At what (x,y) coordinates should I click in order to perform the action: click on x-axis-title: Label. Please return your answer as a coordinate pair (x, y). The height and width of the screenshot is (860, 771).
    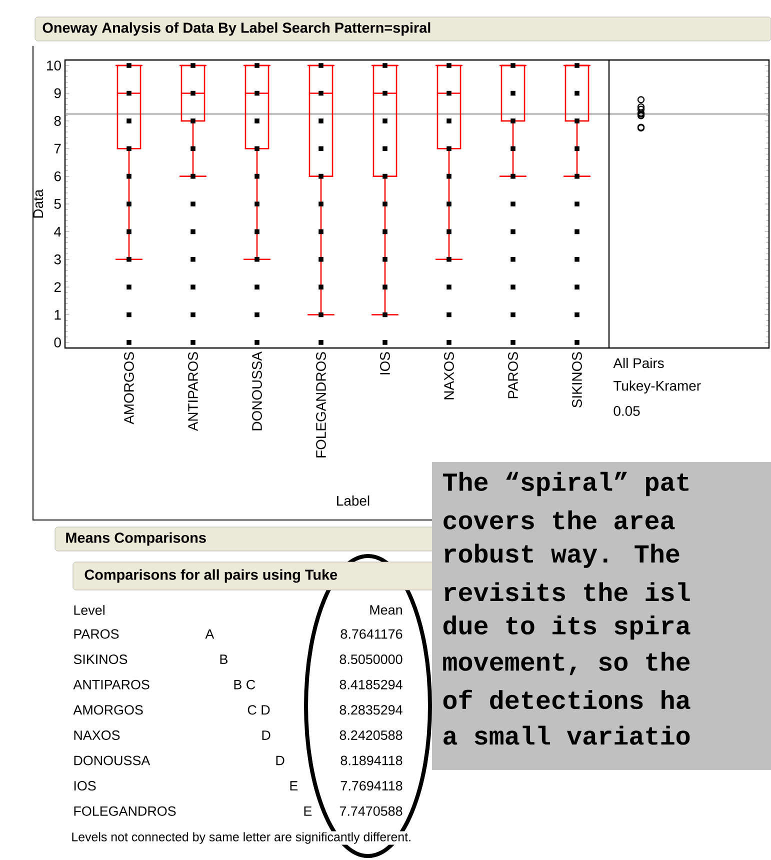
    Looking at the image, I should click on (353, 501).